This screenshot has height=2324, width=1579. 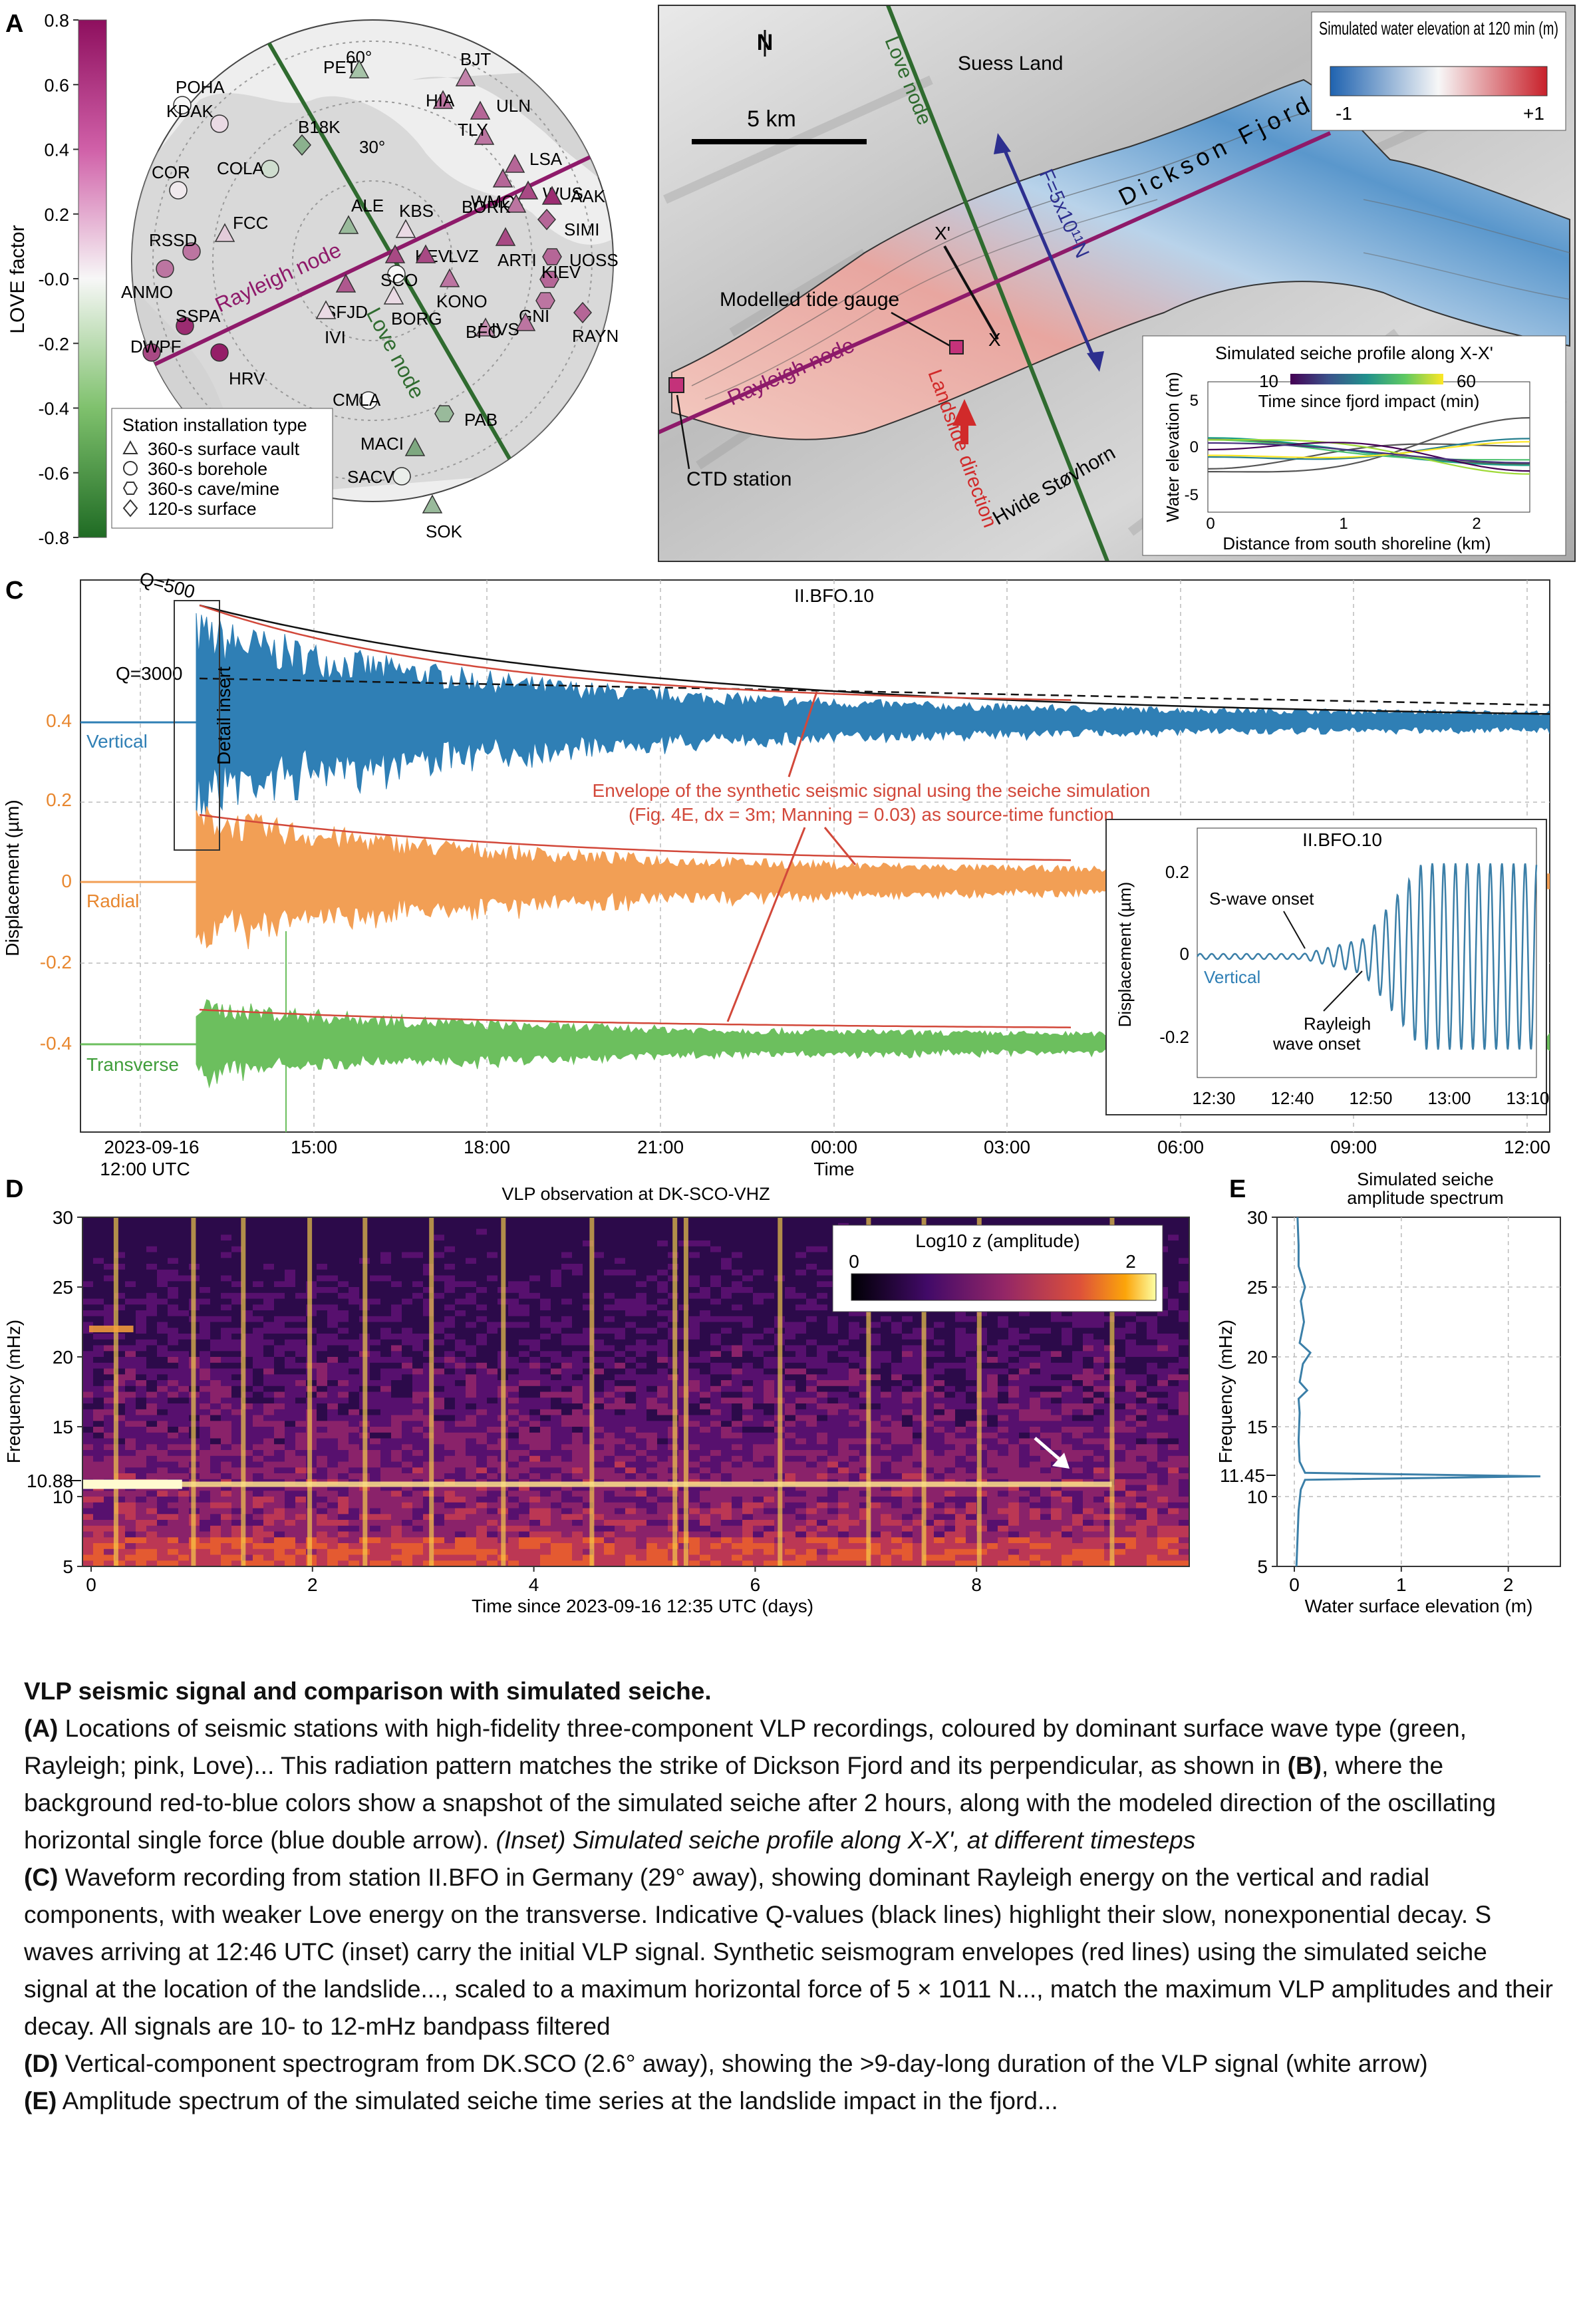 What do you see at coordinates (444, 413) in the screenshot?
I see `hexagon-icon` at bounding box center [444, 413].